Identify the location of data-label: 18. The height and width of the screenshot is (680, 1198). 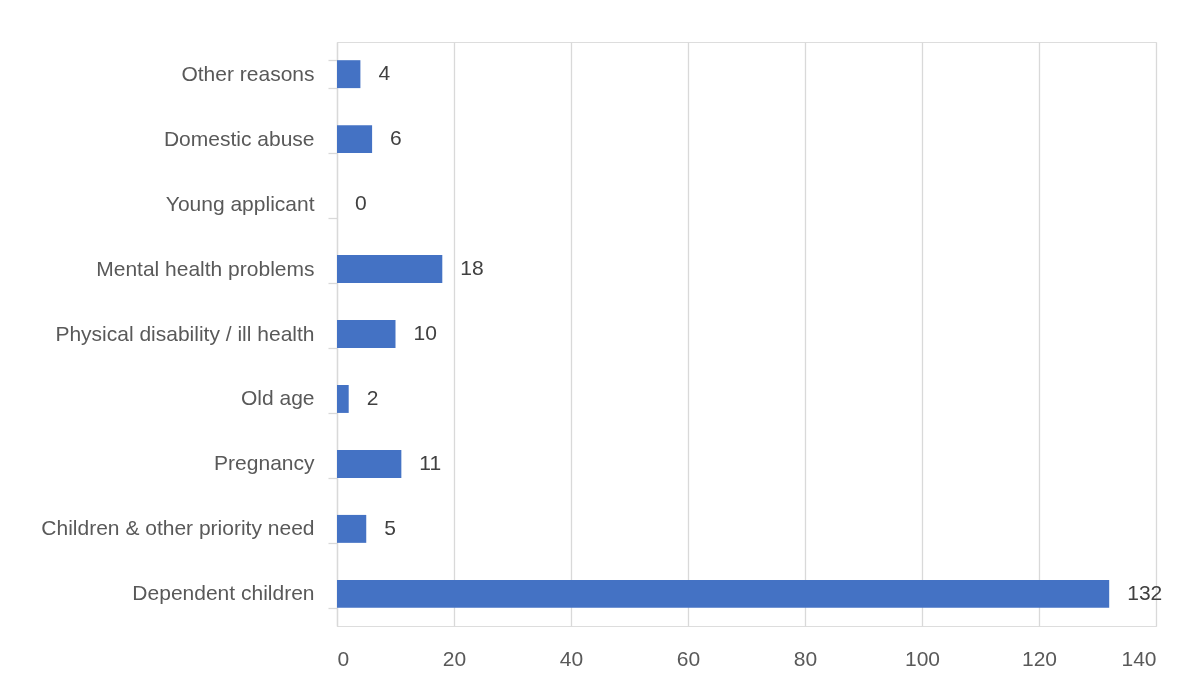
(472, 268).